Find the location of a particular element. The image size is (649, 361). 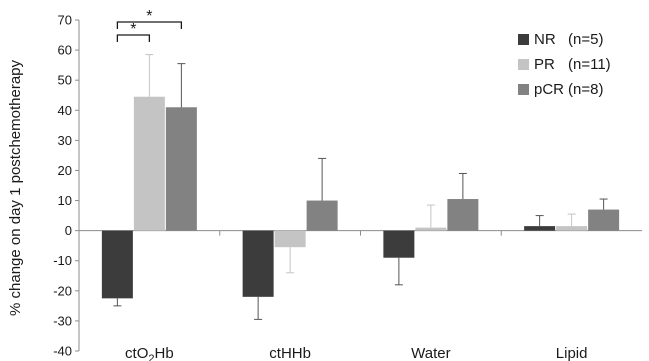

legend-swatch-pcr is located at coordinates (523, 89).